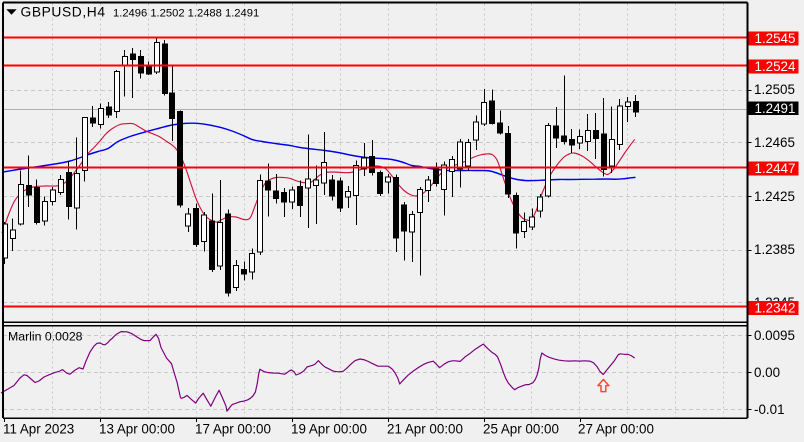 The image size is (804, 442). Describe the element at coordinates (767, 372) in the screenshot. I see `svg-text: 0.00` at that location.